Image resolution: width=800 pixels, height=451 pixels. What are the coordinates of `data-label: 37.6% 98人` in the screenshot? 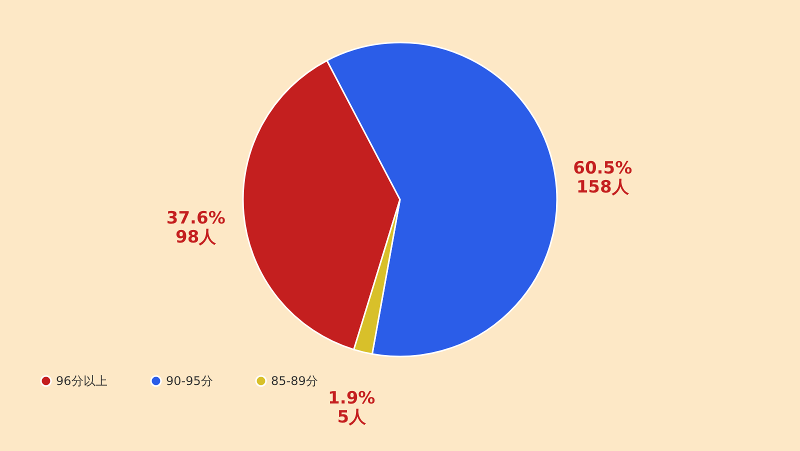 It's located at (196, 228).